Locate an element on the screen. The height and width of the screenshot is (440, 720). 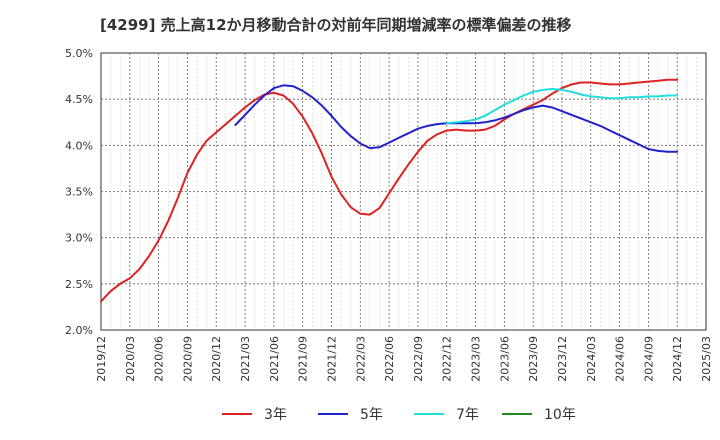
y-axis: 5.0% 4.5% 4.0% 3.5% 3.0% 2.5% 2.0% is located at coordinates (79, 192).